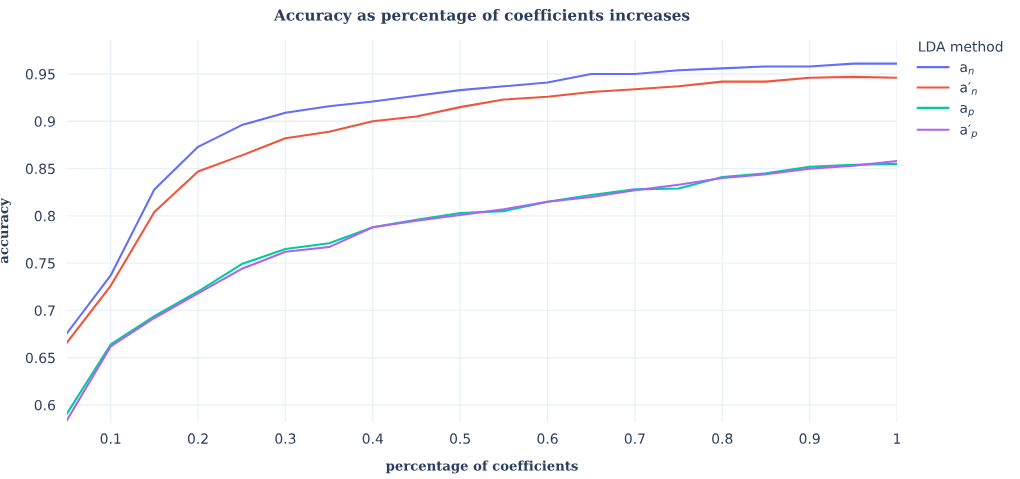 Image resolution: width=1020 pixels, height=479 pixels. Describe the element at coordinates (40, 358) in the screenshot. I see `y-tick-label: 0.65` at that location.